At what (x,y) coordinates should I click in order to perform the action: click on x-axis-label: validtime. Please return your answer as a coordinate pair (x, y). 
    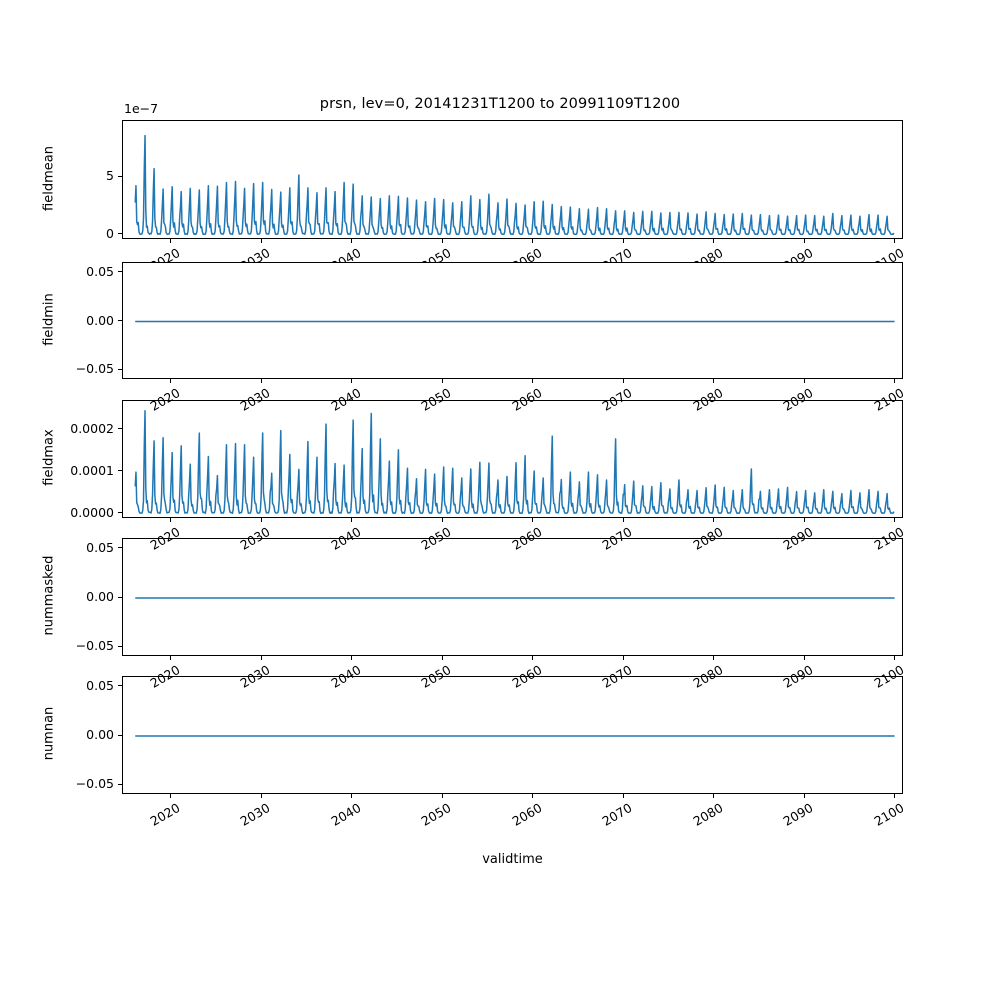
    Looking at the image, I should click on (512, 859).